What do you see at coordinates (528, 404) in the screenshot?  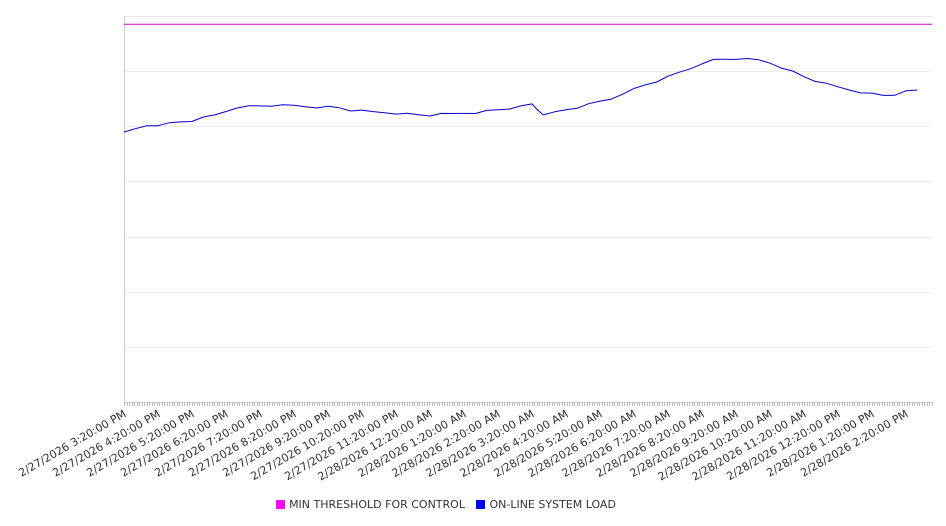 I see `x-minor-ticks` at bounding box center [528, 404].